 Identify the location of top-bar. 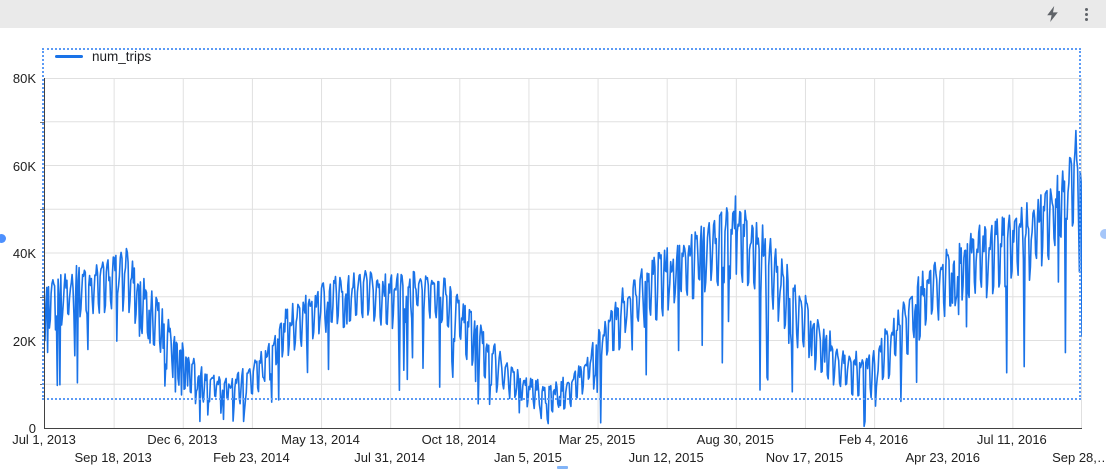
(553, 14).